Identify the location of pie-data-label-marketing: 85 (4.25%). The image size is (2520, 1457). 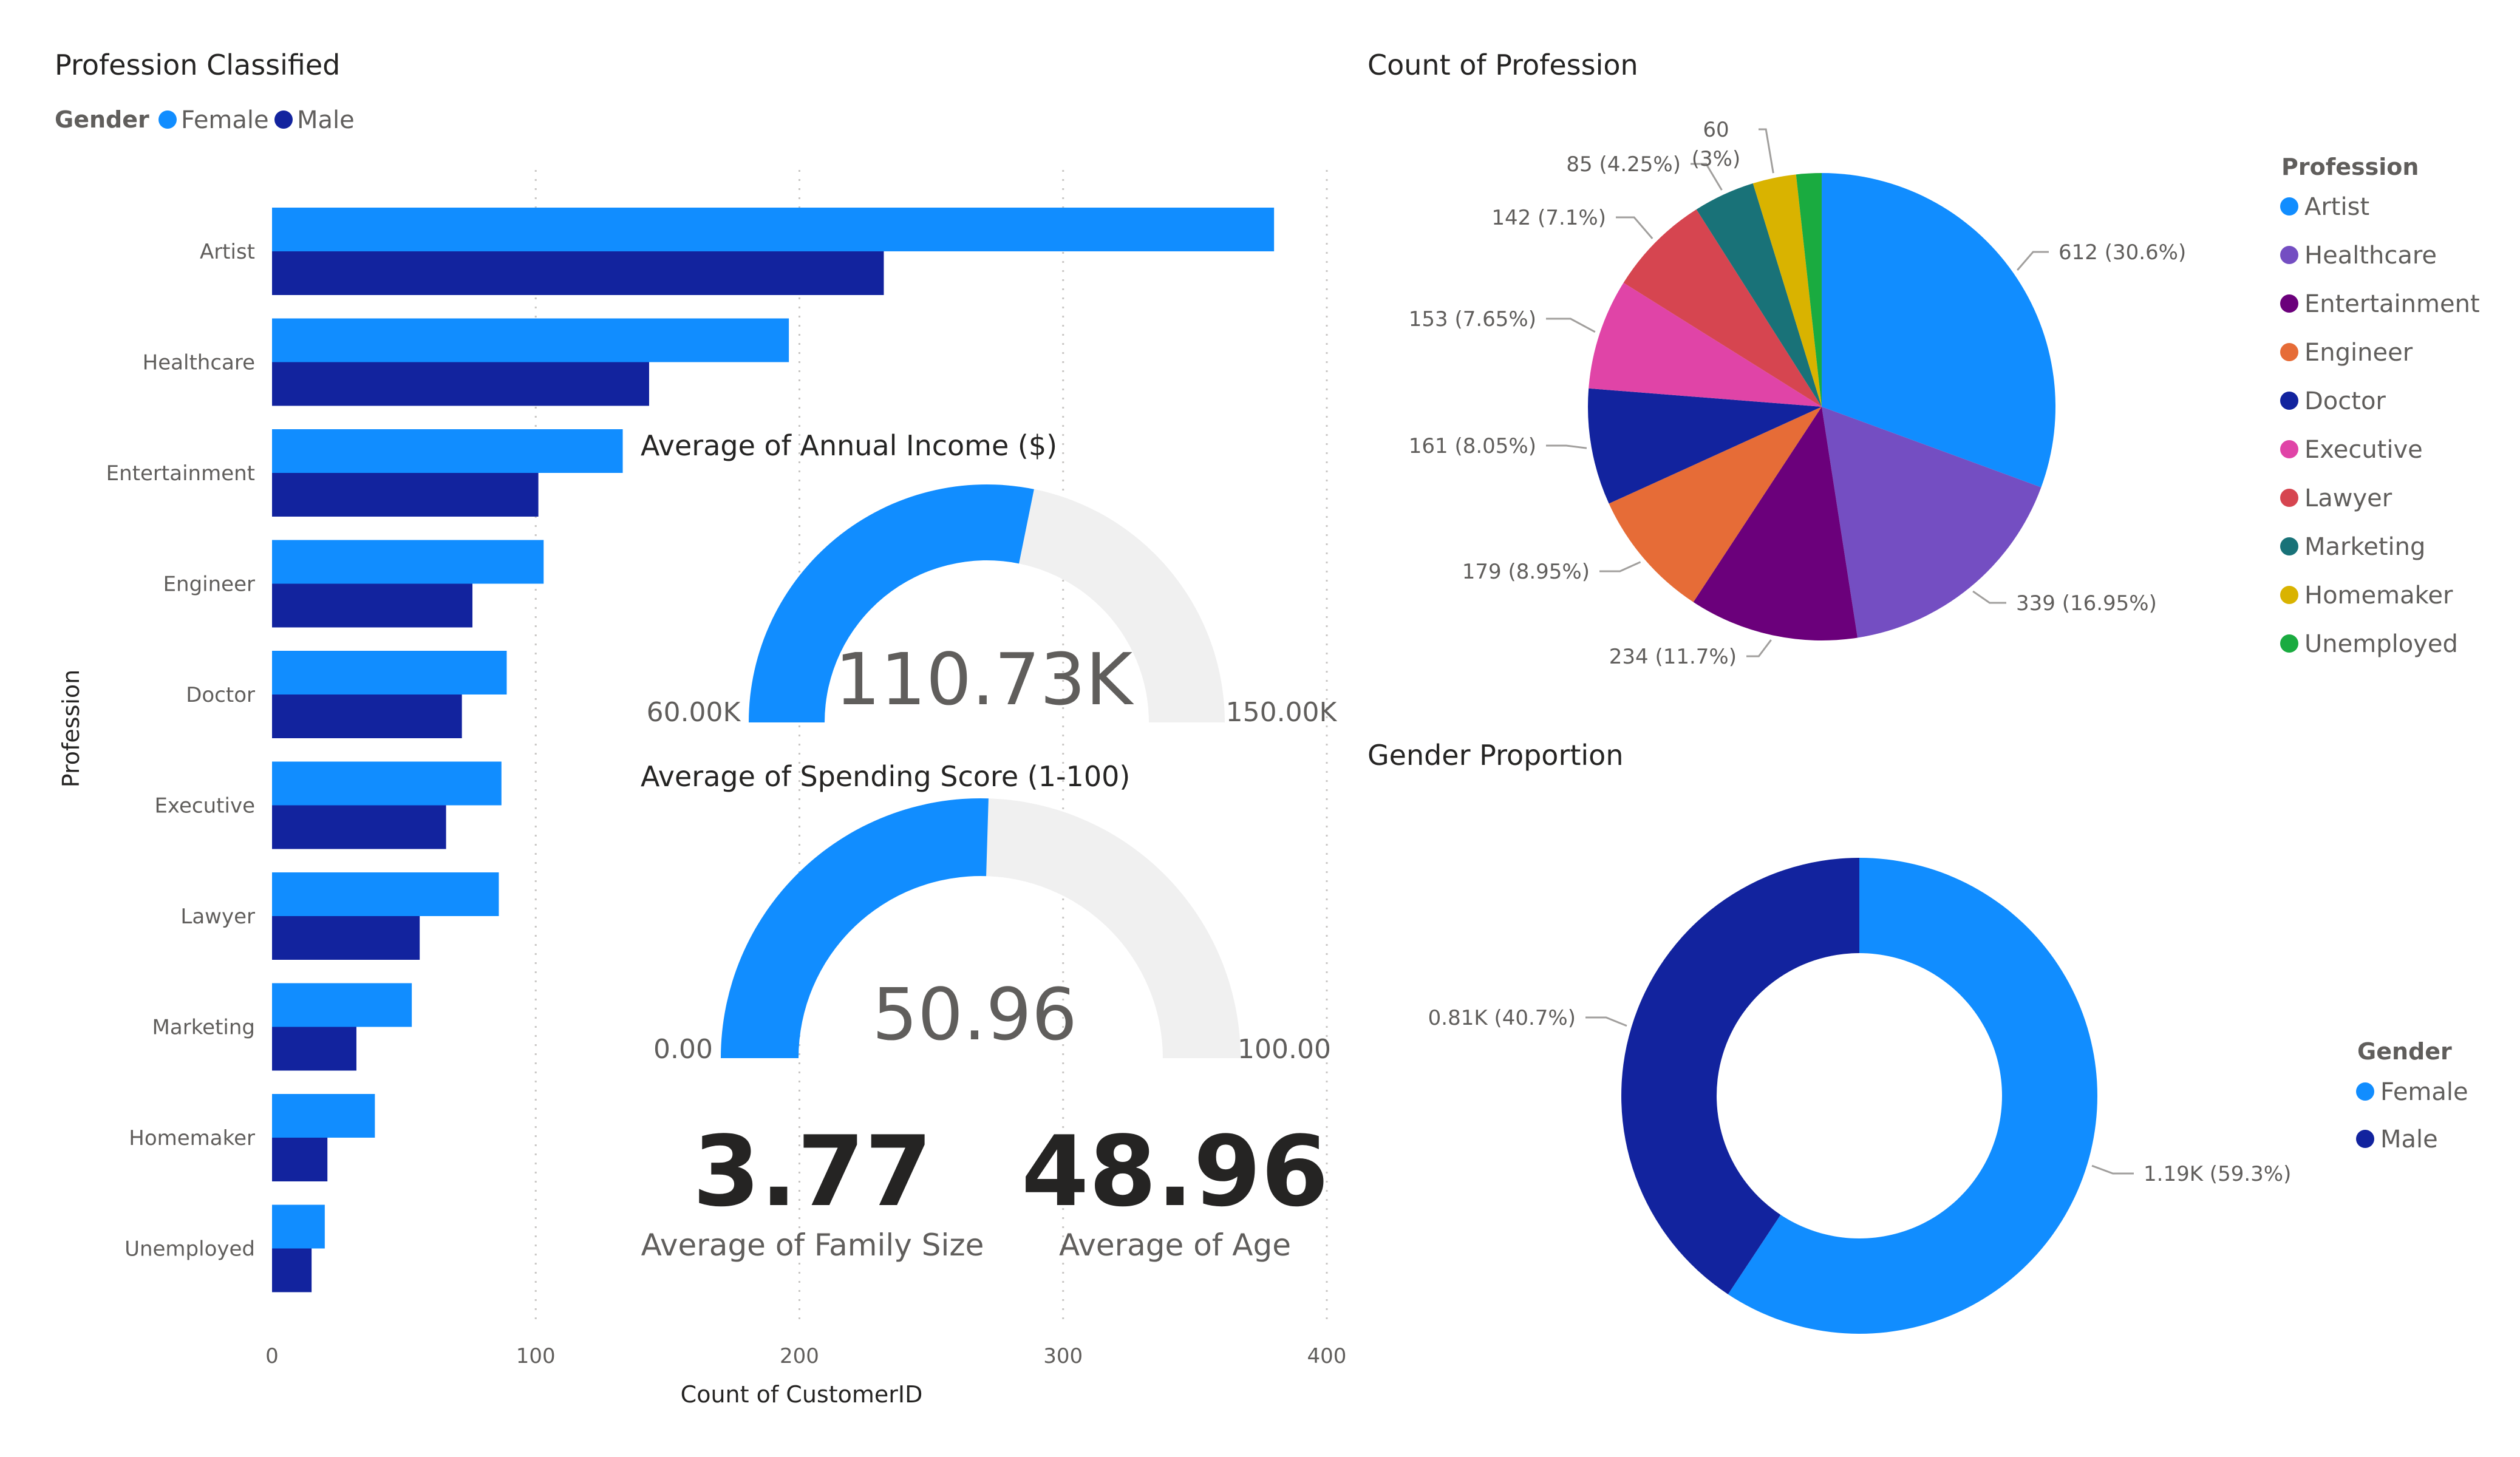
(1623, 164).